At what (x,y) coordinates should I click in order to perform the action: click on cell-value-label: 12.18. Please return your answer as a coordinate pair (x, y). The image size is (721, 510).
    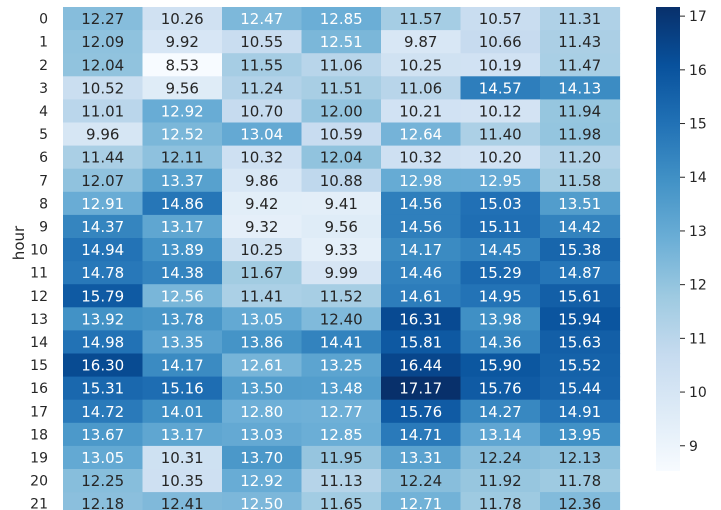
    Looking at the image, I should click on (102, 502).